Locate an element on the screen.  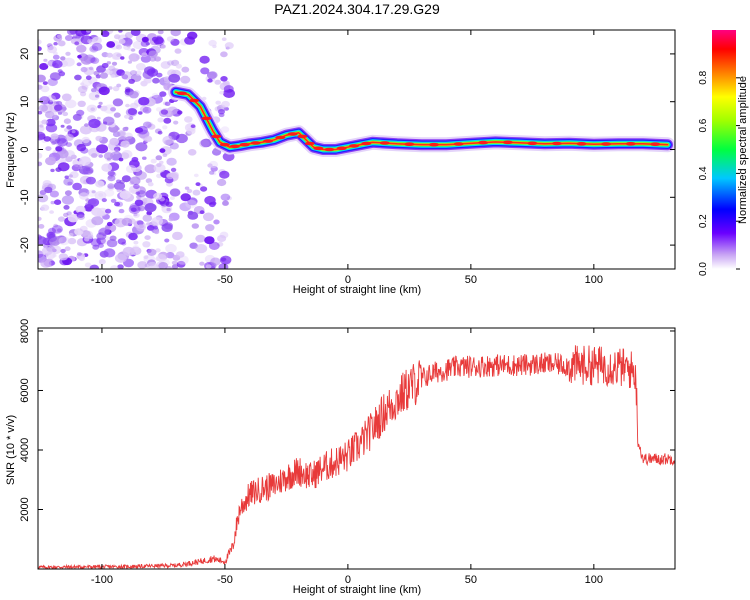
snr-x-label: Height of straight line (km) is located at coordinates (357, 590).